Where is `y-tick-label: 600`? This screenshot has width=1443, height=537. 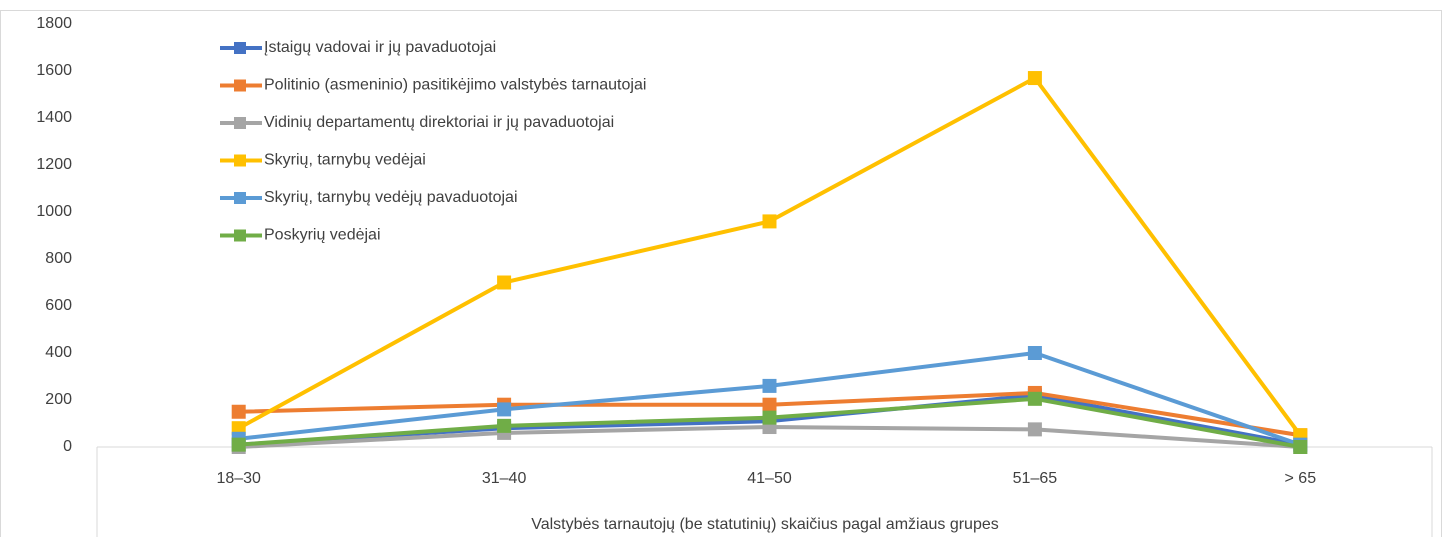
y-tick-label: 600 is located at coordinates (58, 305).